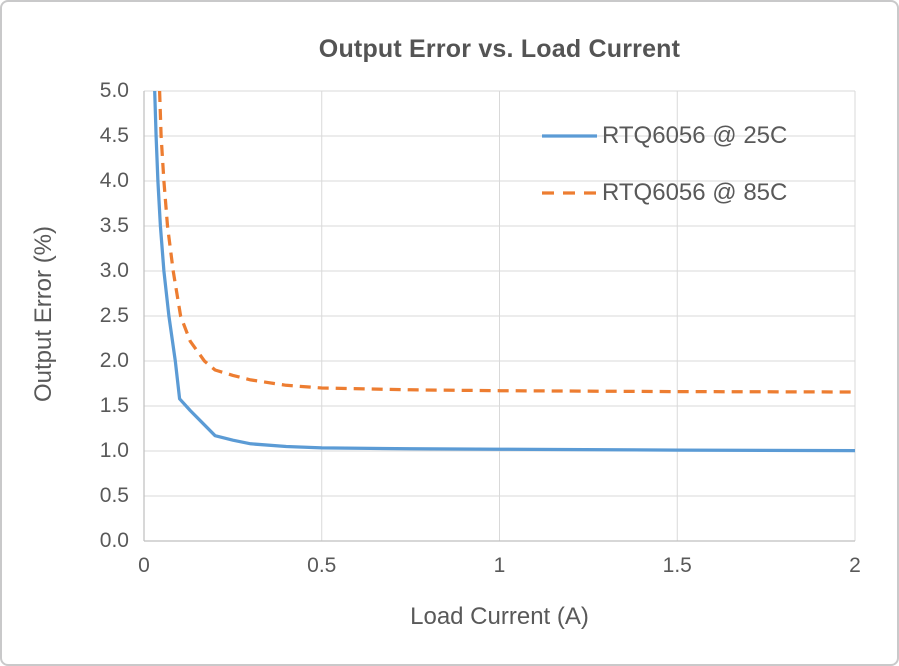 The image size is (899, 666). Describe the element at coordinates (677, 565) in the screenshot. I see `x-tick-label: 1.5` at that location.